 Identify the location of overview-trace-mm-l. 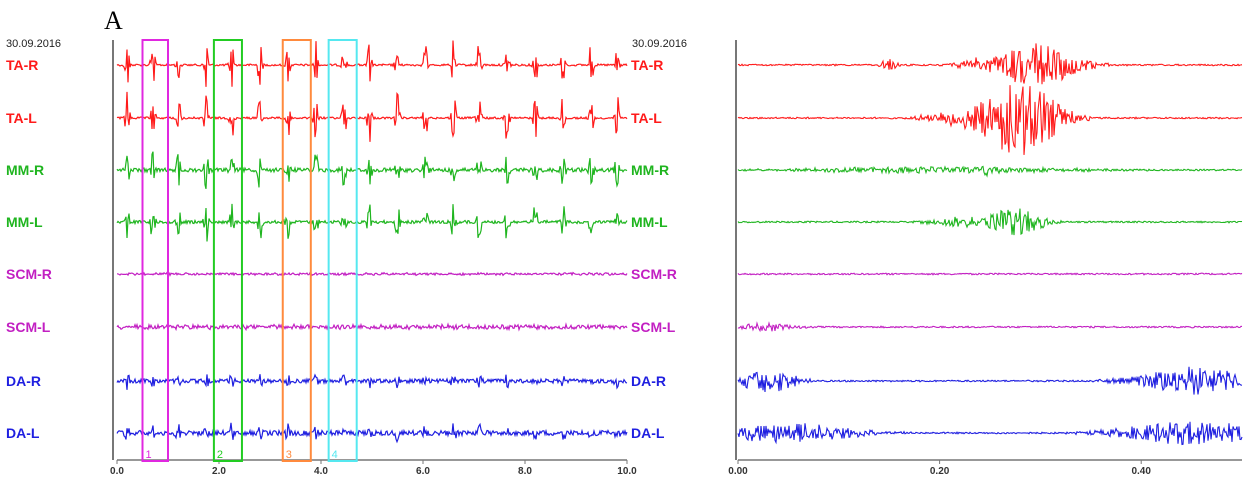
(372, 222).